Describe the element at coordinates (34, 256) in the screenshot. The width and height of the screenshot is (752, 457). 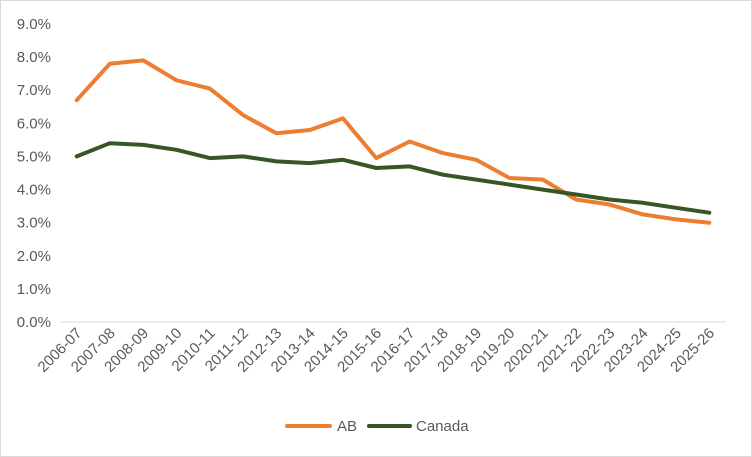
I see `y-tick-label: 2.0%` at that location.